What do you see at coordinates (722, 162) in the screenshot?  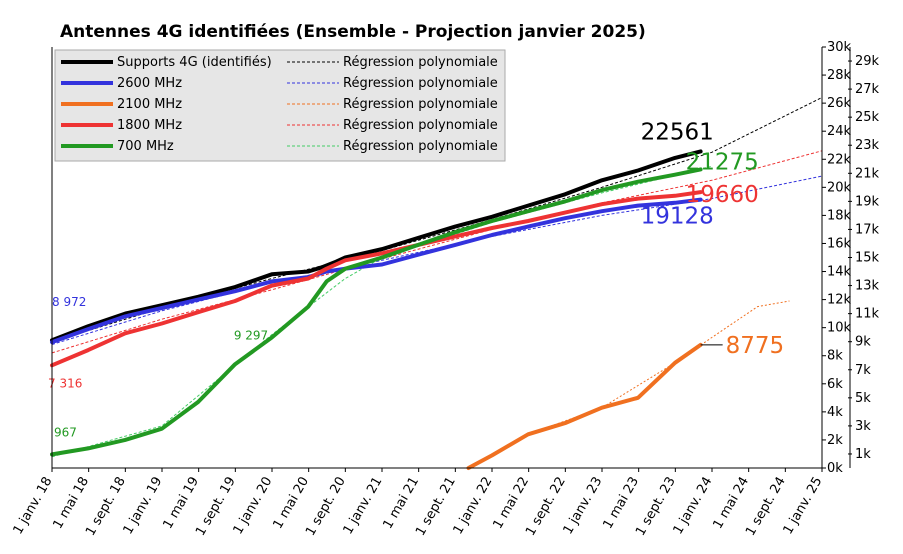 I see `end-value-label: 21275` at bounding box center [722, 162].